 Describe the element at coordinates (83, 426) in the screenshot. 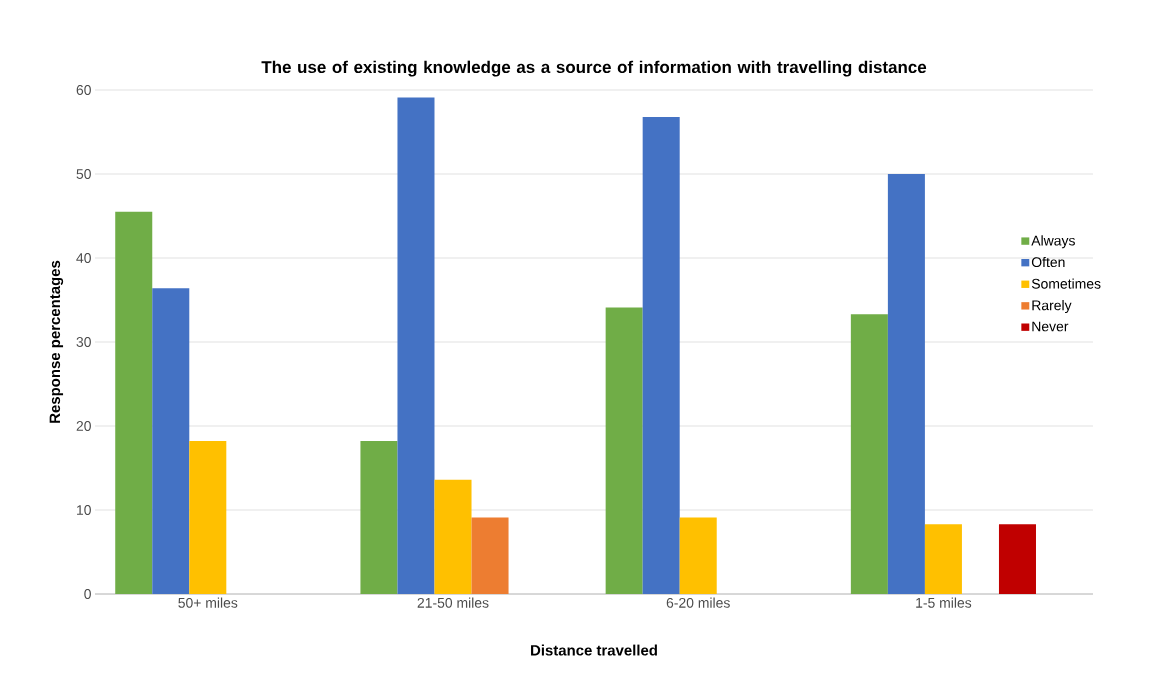

I see `y-tick-label: 20` at that location.